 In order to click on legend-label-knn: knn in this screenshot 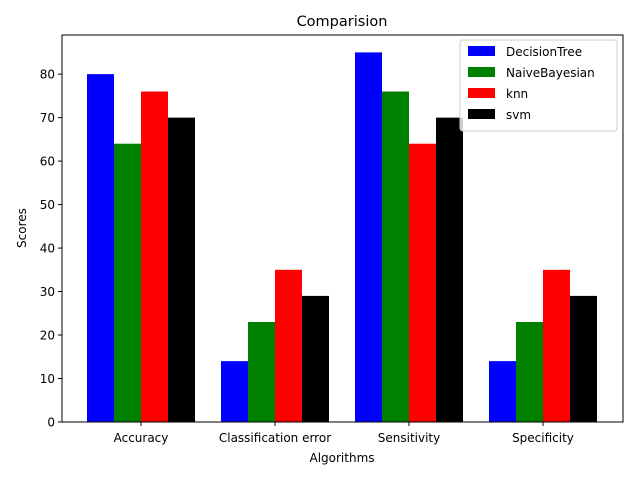, I will do `click(517, 94)`.